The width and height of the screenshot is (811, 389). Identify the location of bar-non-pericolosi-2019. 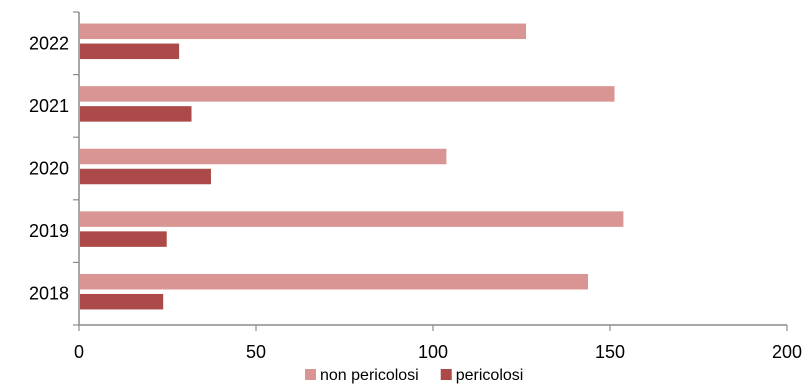
(352, 219).